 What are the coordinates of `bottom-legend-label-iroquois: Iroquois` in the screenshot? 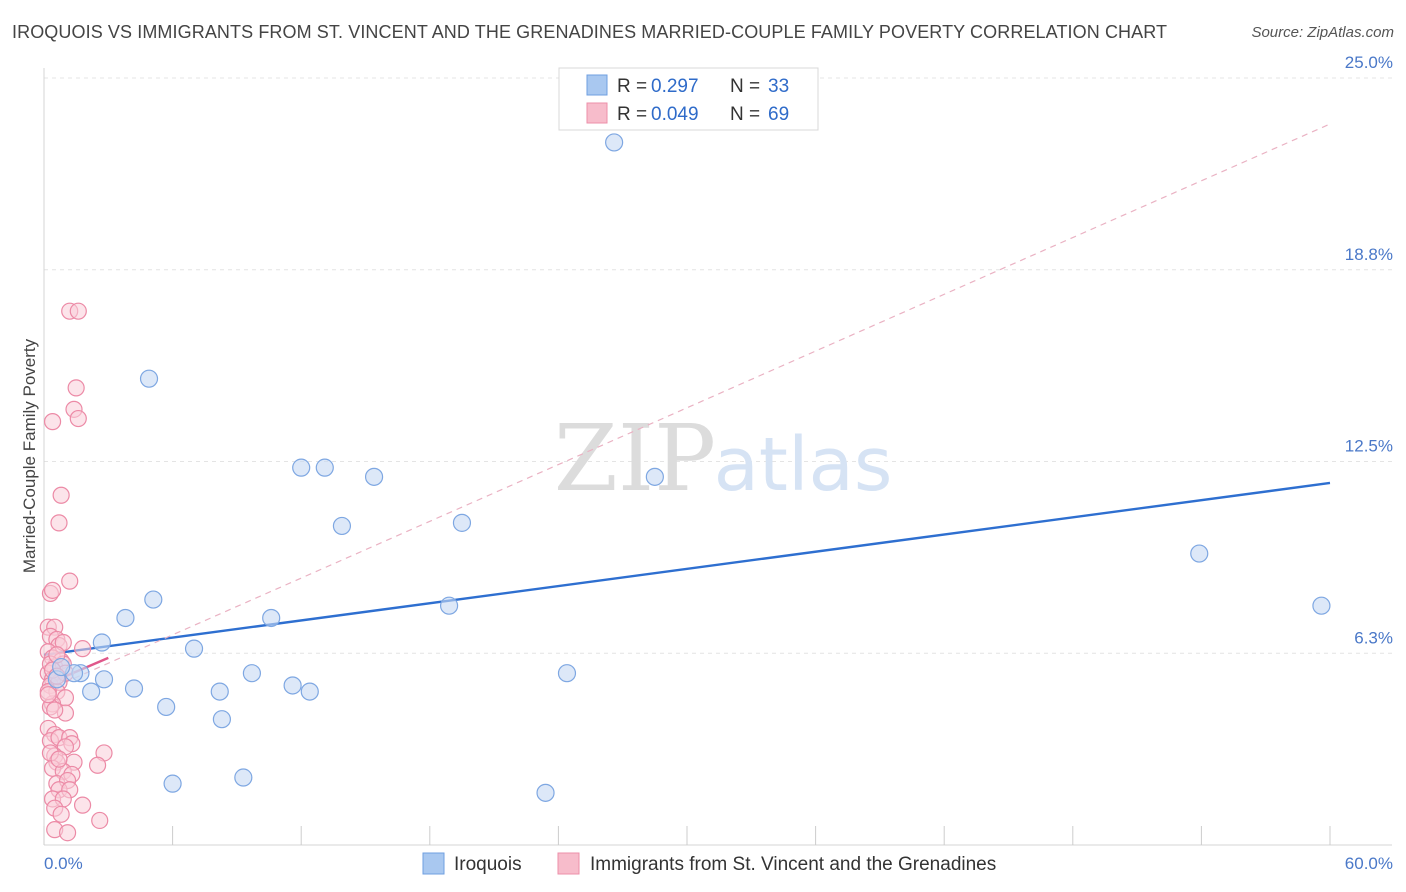 It's located at (488, 864).